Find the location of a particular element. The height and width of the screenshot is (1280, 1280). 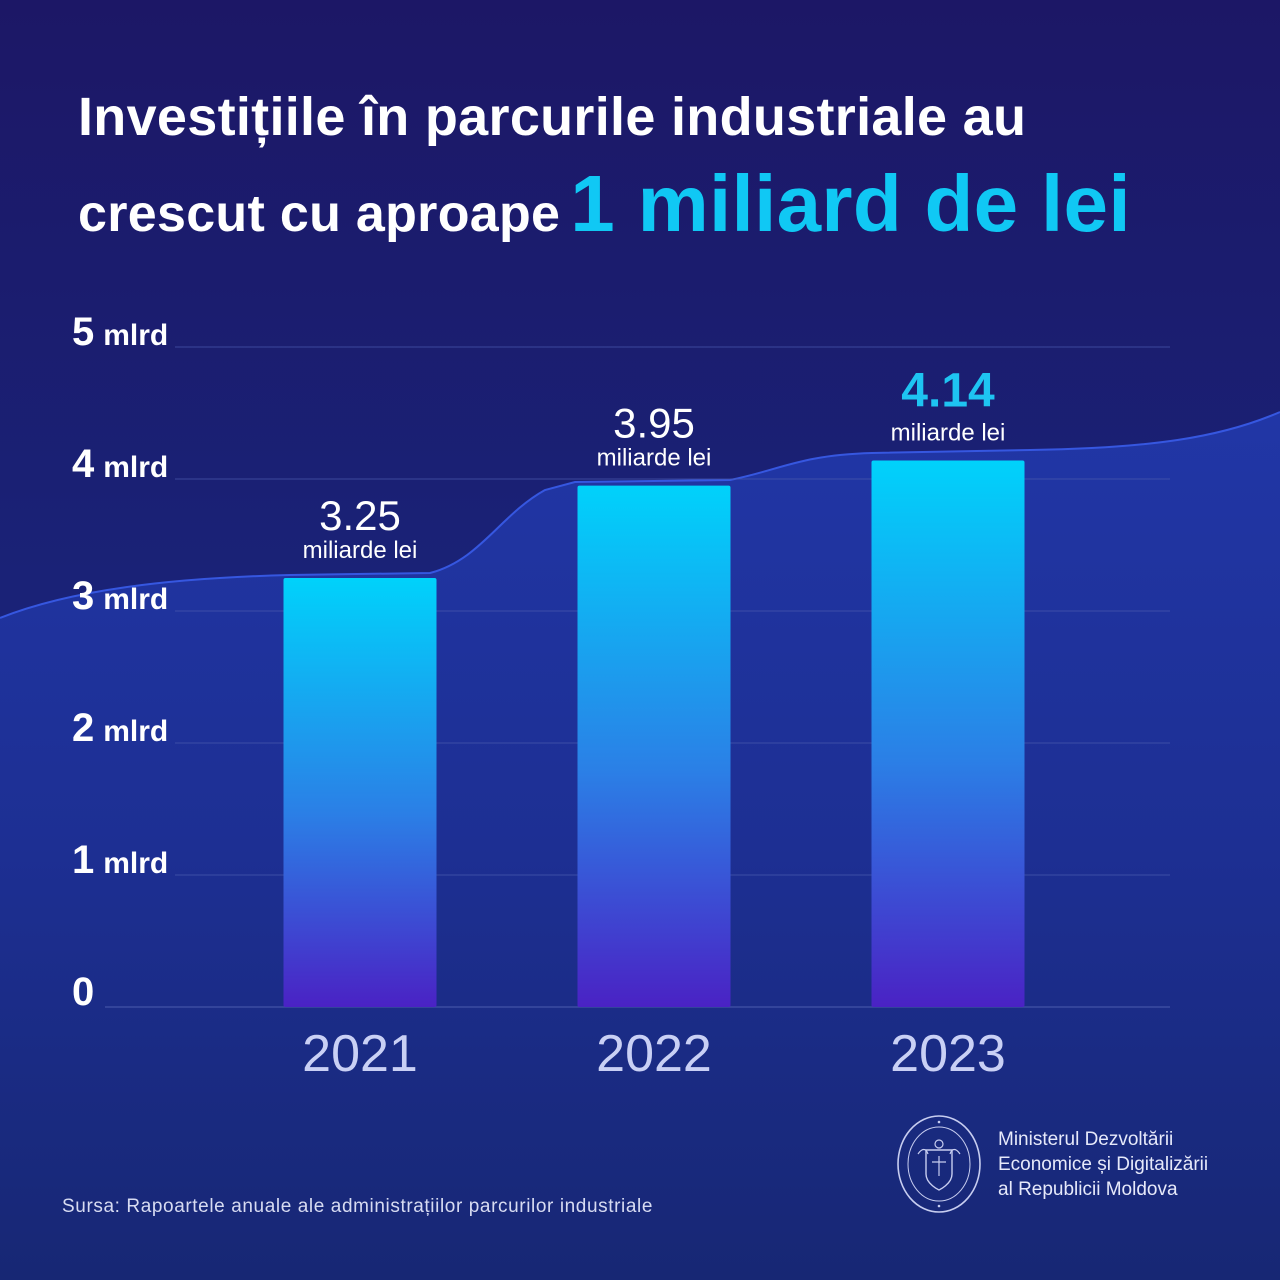

y-tick-label-5: 5 mlrd is located at coordinates (120, 332).